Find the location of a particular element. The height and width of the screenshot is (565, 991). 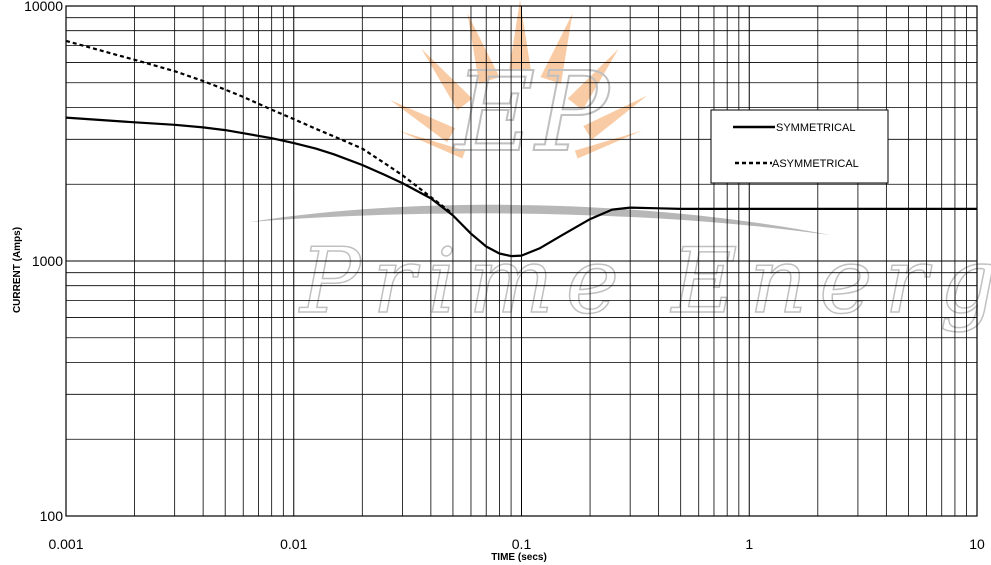

x-tick-label: 10 is located at coordinates (977, 544).